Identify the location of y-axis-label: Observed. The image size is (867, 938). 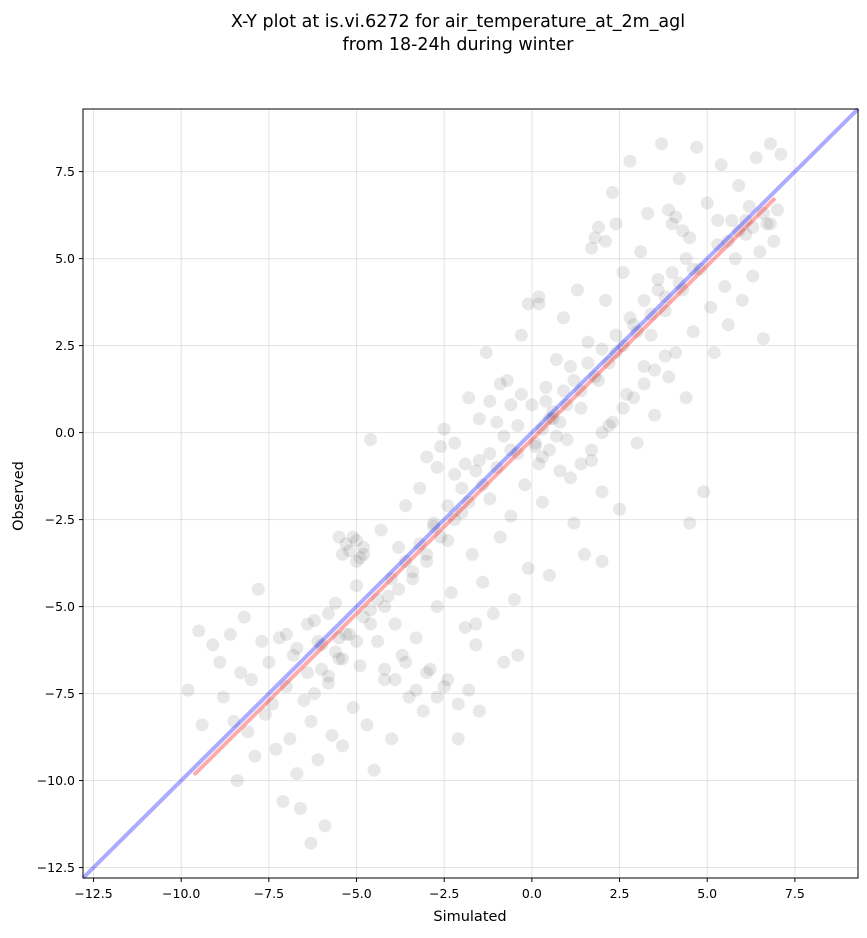
(19, 496).